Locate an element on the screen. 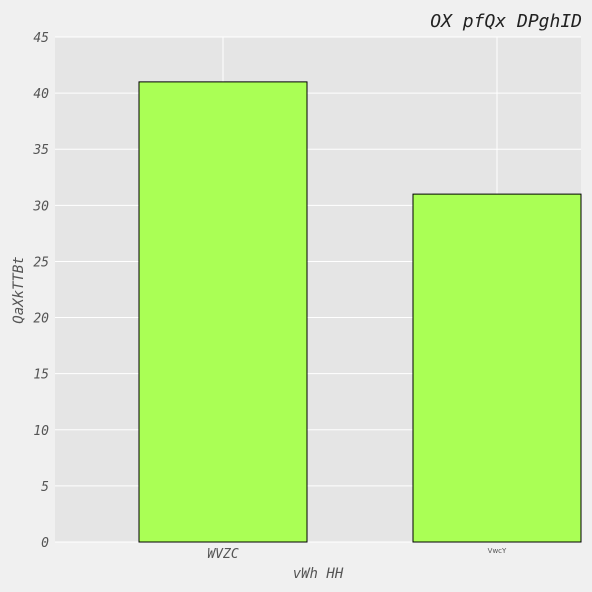 Image resolution: width=592 pixels, height=592 pixels. y-tick-label: 10 is located at coordinates (41, 431).